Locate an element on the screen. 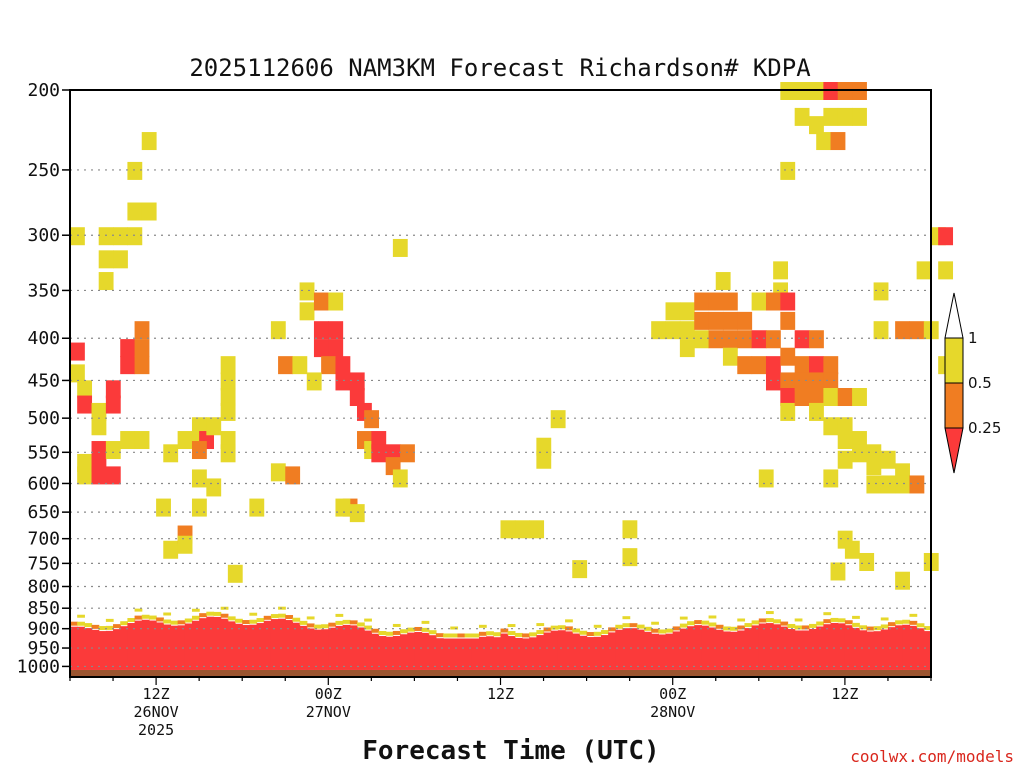 This screenshot has height=768, width=1024. legend-lower-arrow is located at coordinates (954, 450).